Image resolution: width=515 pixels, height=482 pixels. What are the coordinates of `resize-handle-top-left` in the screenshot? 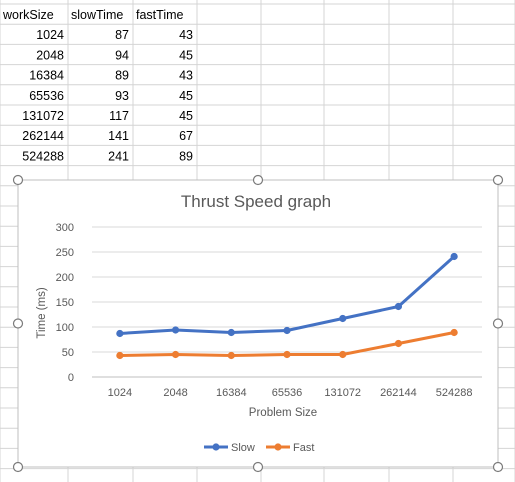 It's located at (18, 180).